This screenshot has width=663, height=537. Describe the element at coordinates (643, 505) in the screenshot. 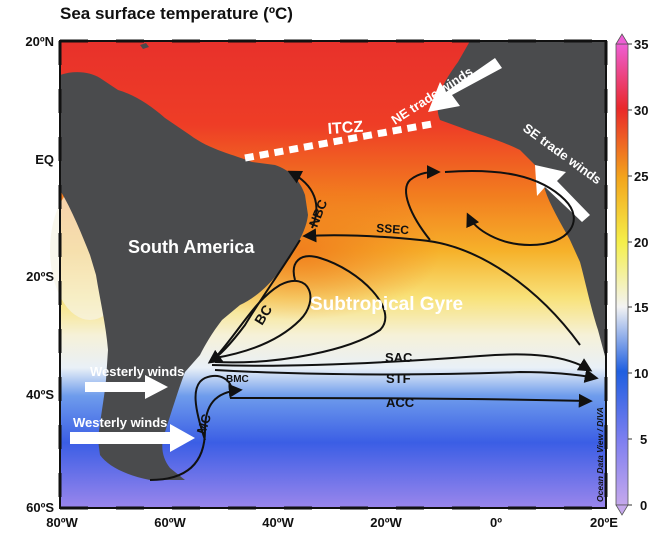

I see `colorbar-label-0: 0` at that location.